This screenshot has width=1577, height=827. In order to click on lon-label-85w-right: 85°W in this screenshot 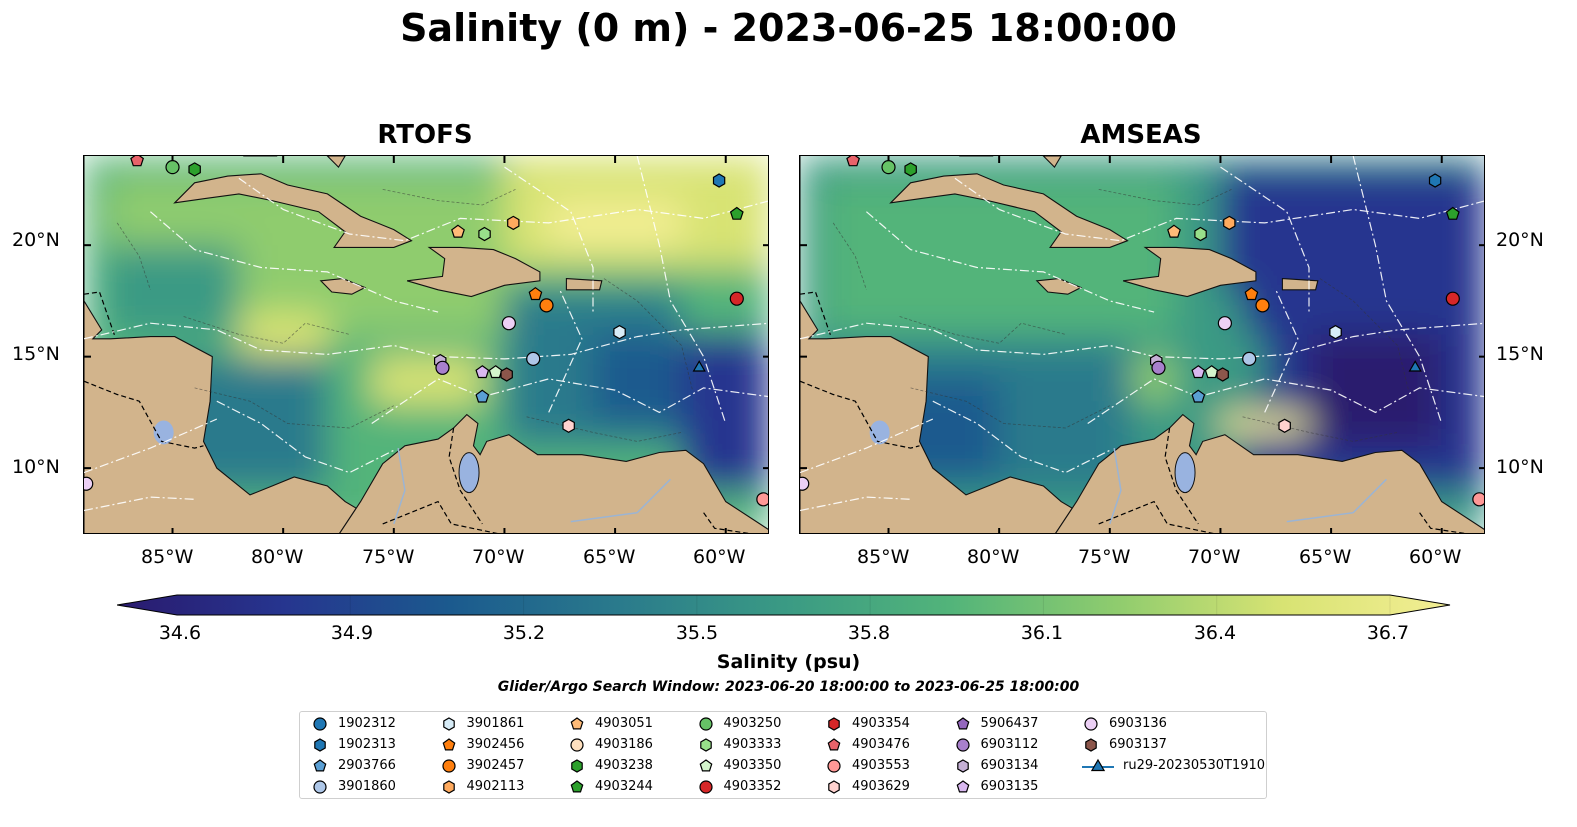, I will do `click(883, 557)`.